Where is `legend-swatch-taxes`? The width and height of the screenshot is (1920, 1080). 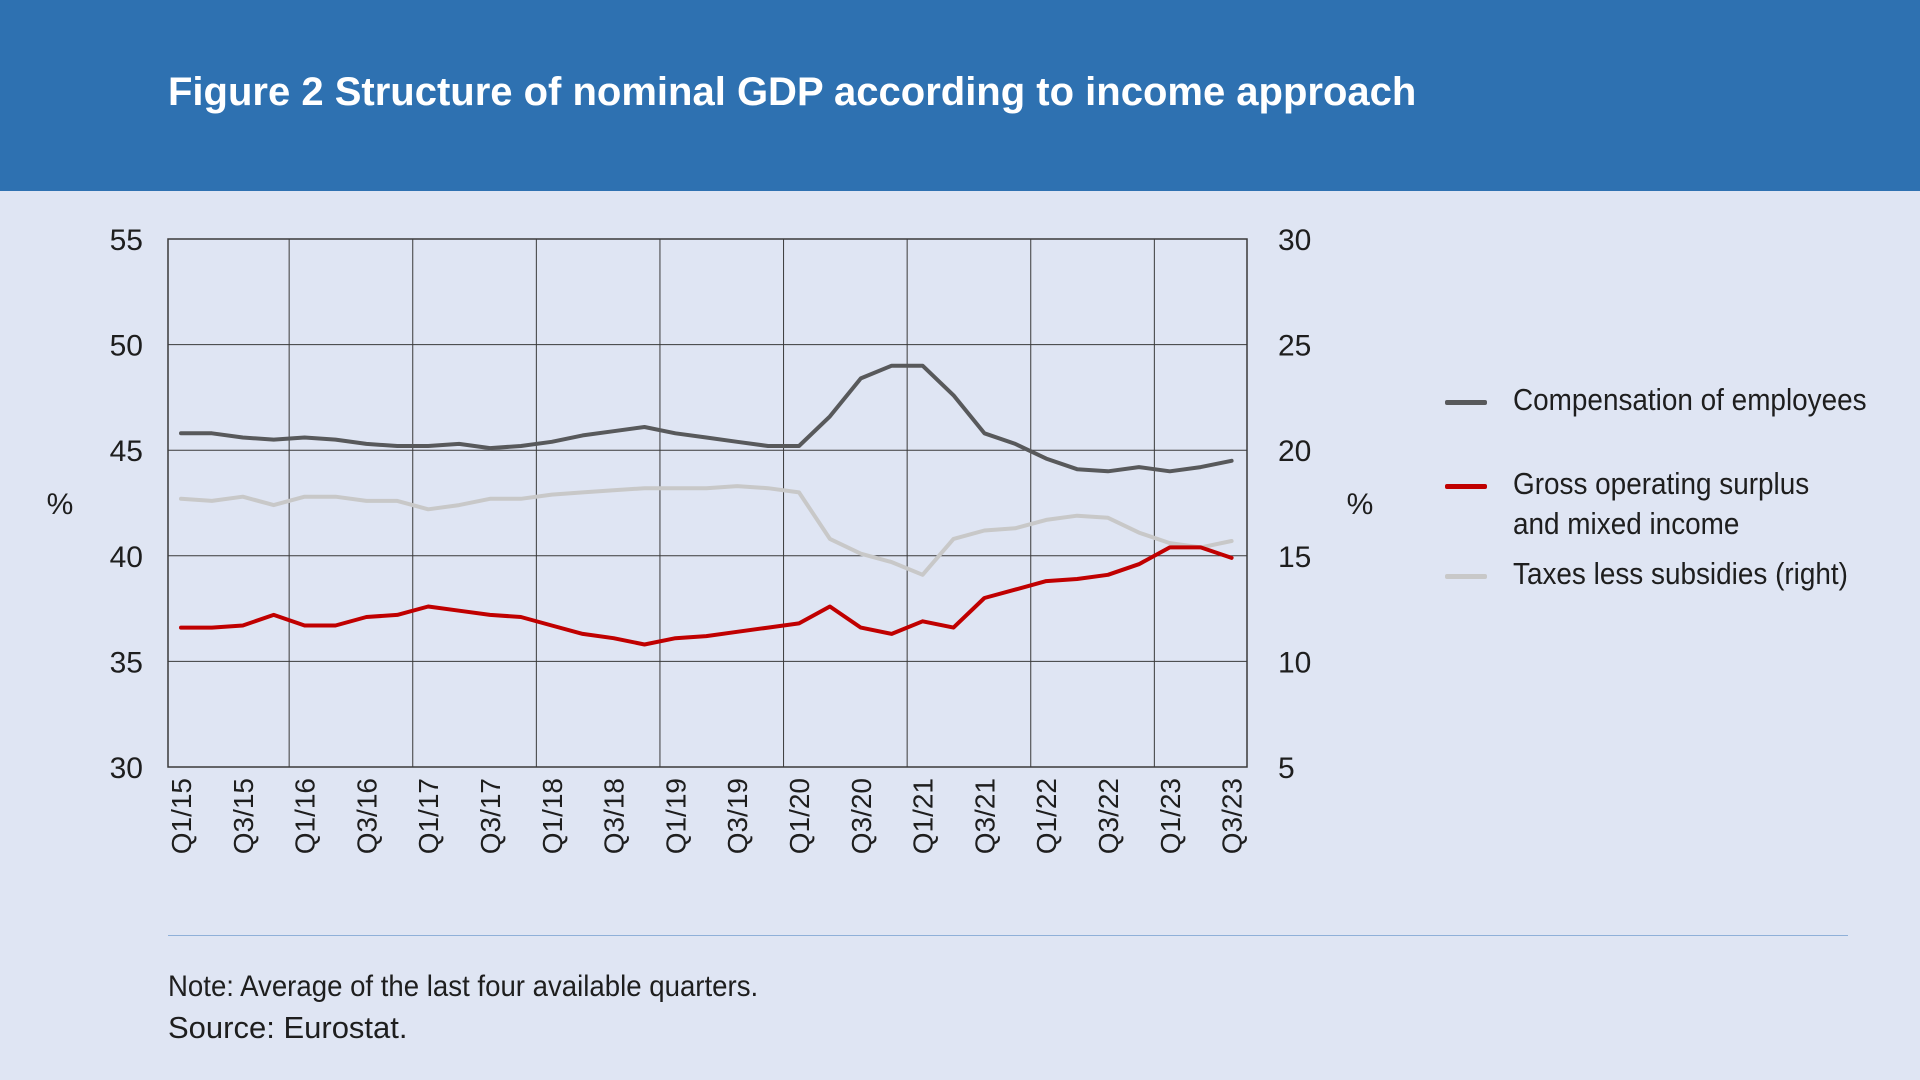 legend-swatch-taxes is located at coordinates (1466, 576).